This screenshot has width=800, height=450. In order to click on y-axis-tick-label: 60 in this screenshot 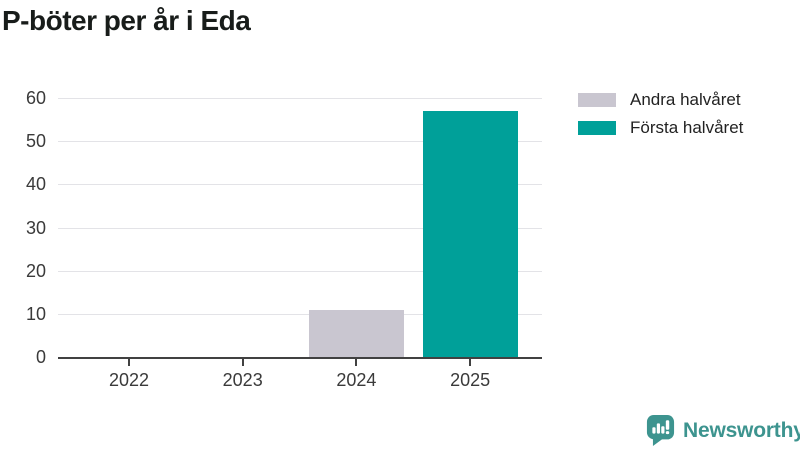, I will do `click(35, 98)`.